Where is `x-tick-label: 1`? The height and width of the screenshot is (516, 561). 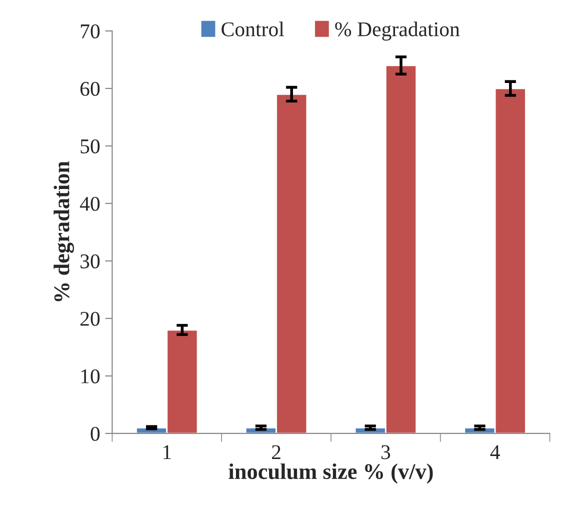 x-tick-label: 1 is located at coordinates (167, 452).